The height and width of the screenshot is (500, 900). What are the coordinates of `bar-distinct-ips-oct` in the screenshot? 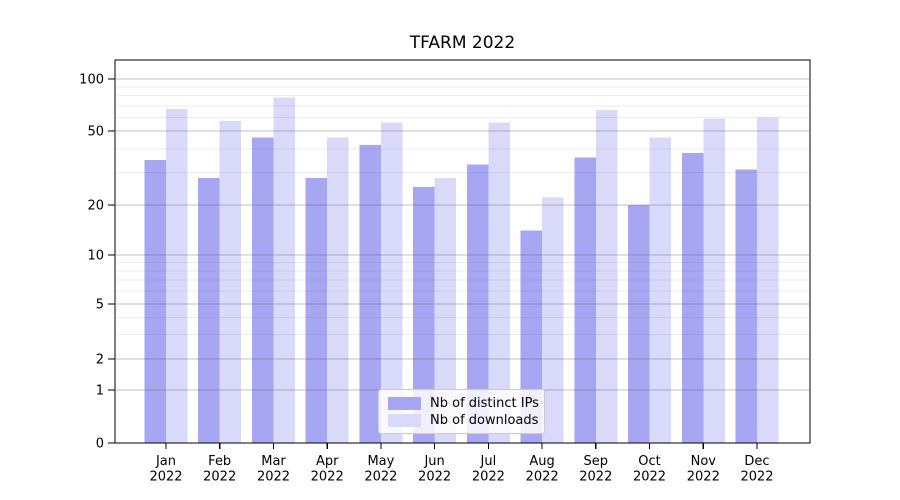 It's located at (639, 324).